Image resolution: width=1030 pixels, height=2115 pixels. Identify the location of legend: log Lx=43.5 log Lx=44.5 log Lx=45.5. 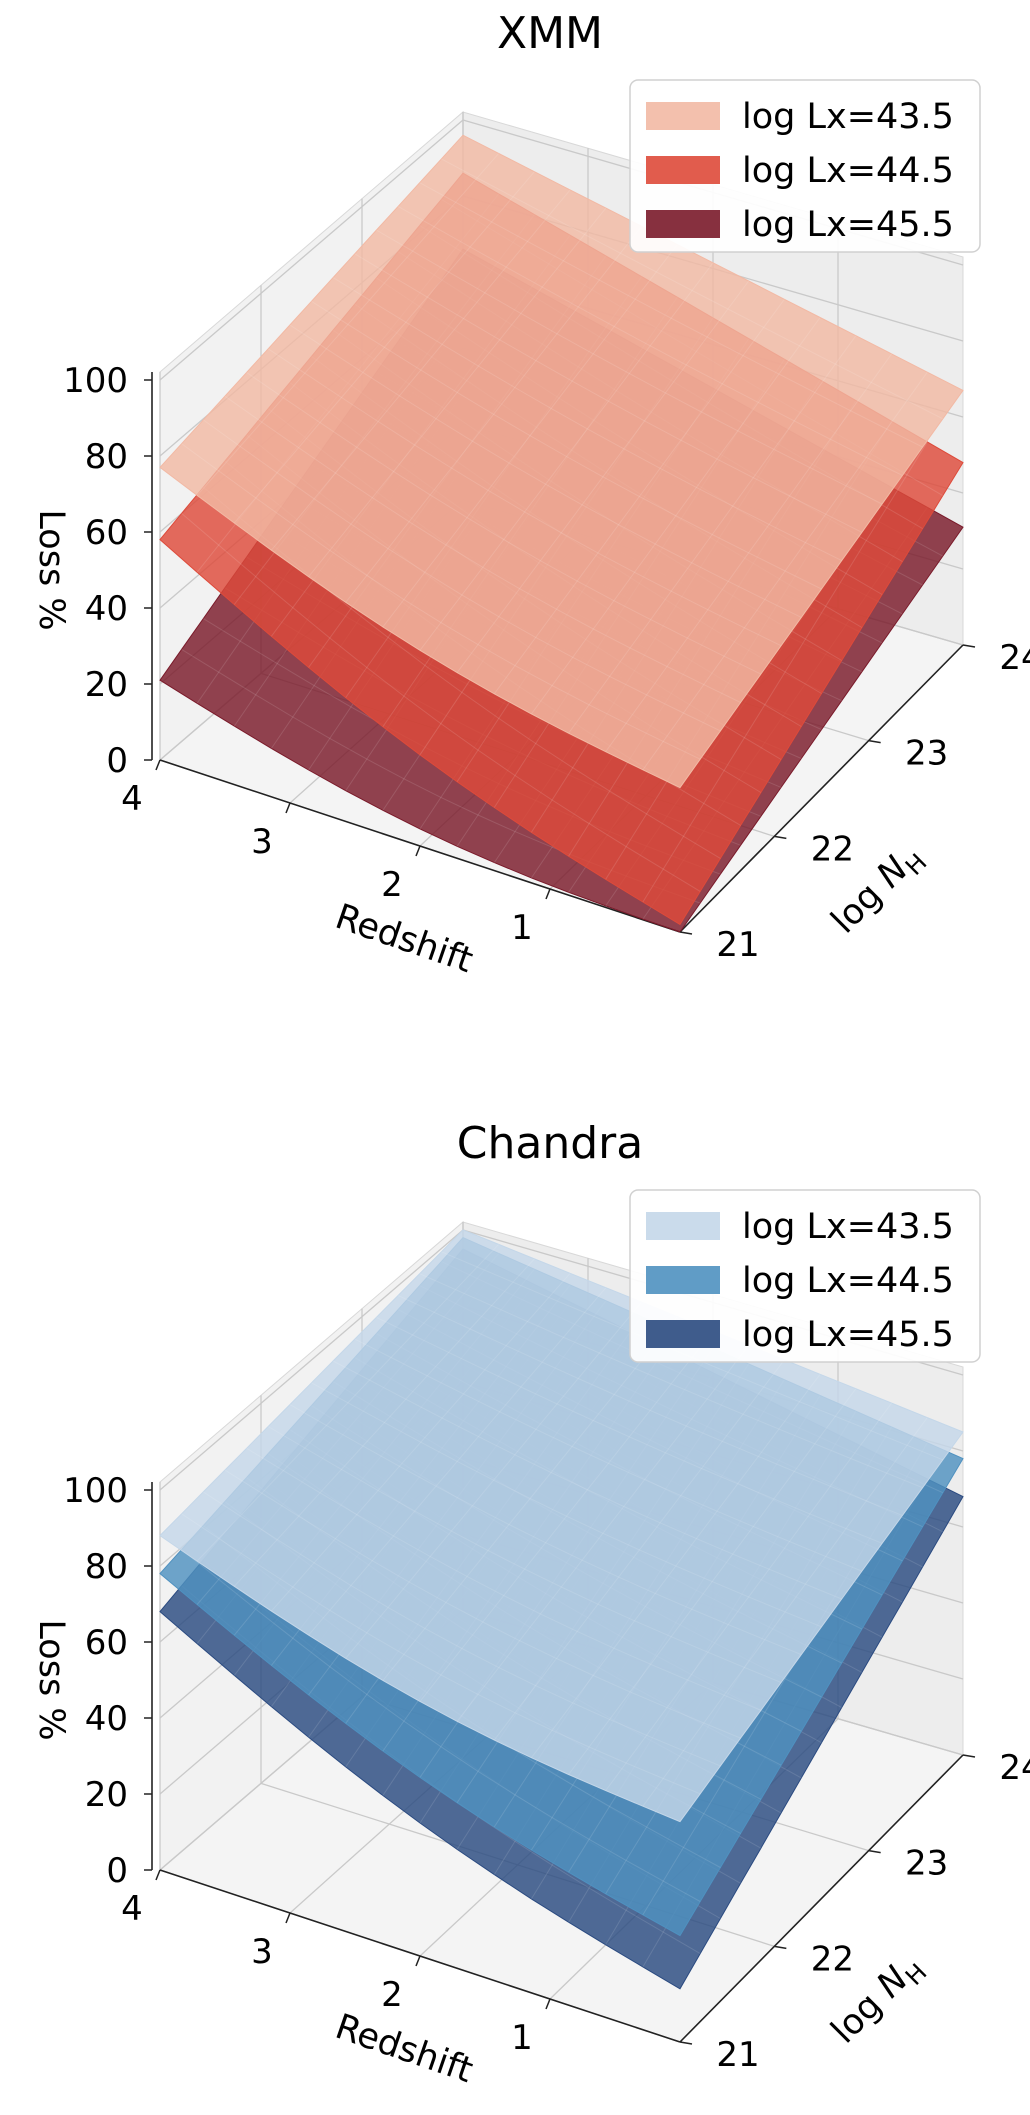
(805, 166).